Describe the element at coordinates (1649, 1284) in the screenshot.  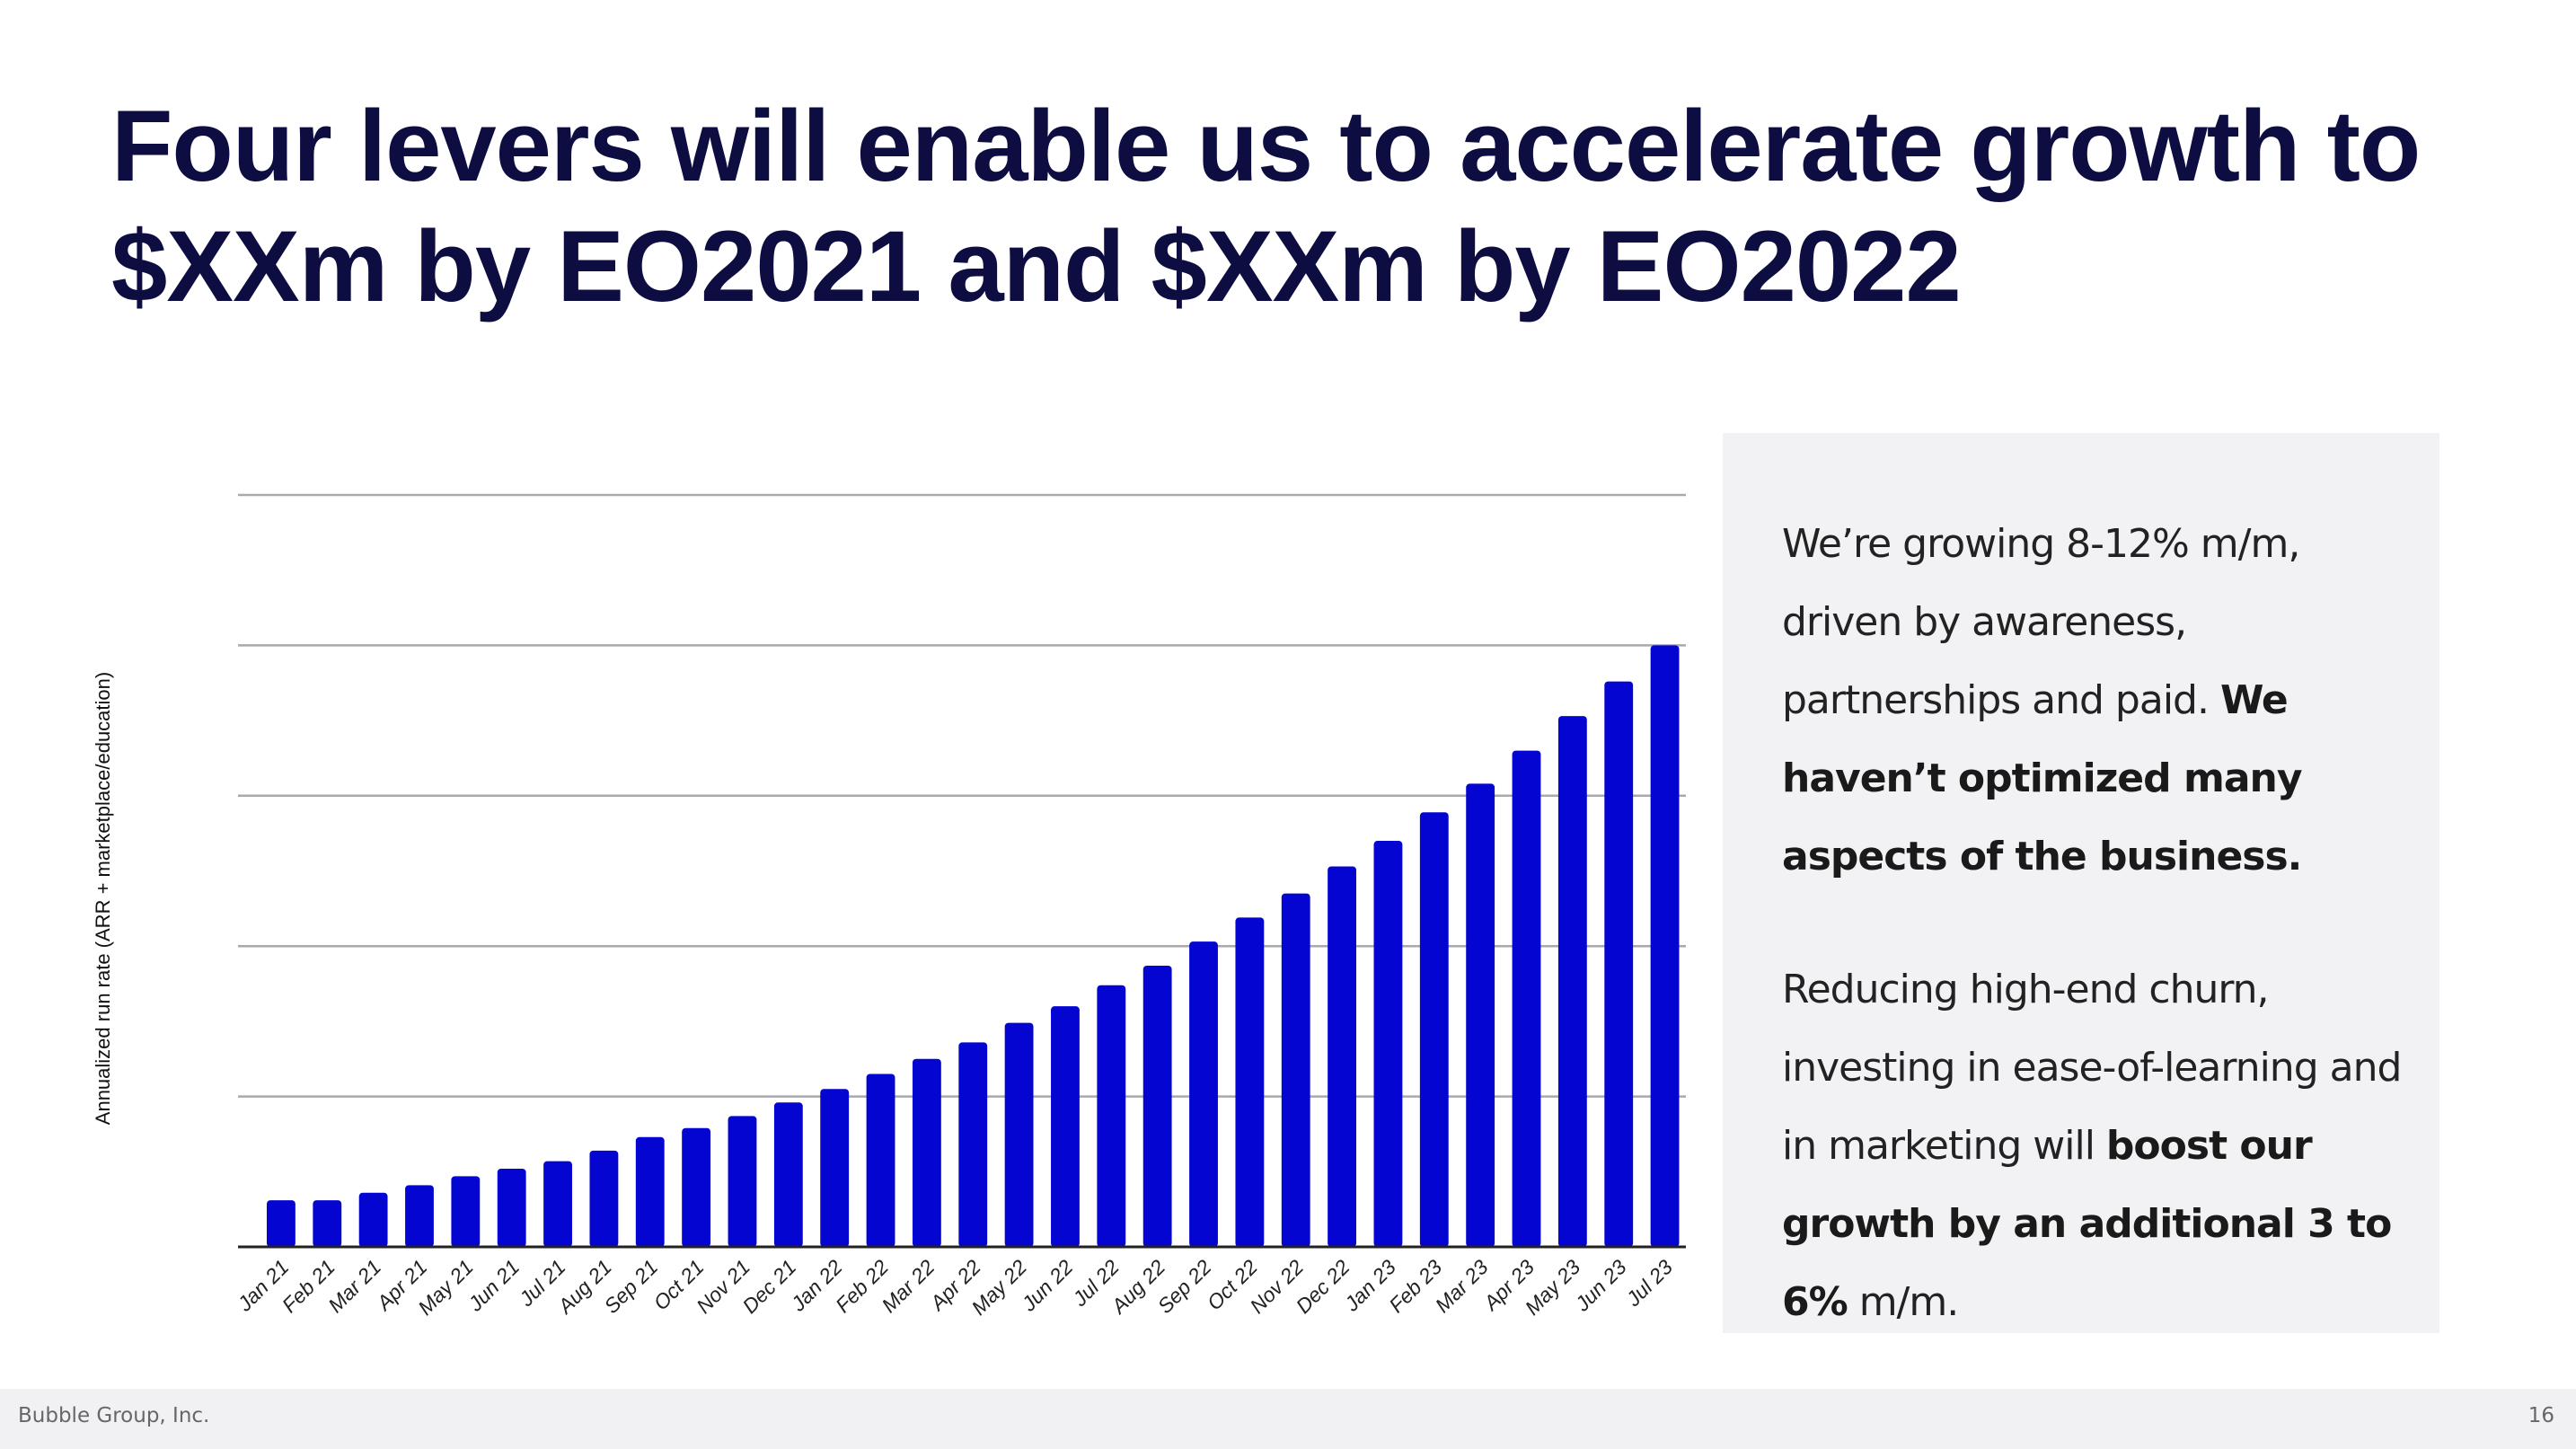
I see `x-tick-label: Jul 23` at that location.